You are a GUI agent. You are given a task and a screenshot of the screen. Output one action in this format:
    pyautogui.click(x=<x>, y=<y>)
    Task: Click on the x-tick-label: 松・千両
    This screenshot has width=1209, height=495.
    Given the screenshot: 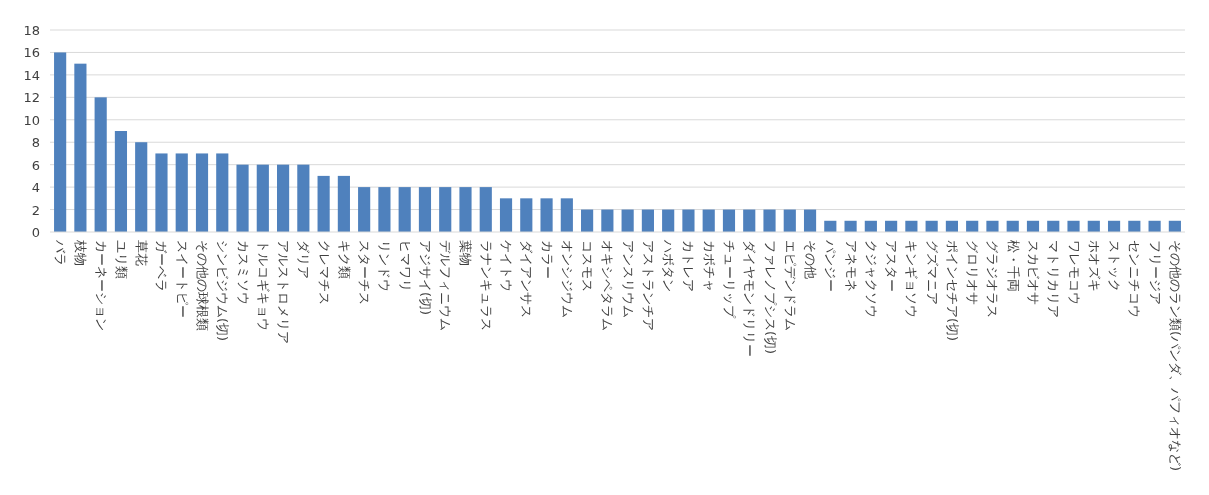 What is the action you would take?
    pyautogui.click(x=1013, y=266)
    